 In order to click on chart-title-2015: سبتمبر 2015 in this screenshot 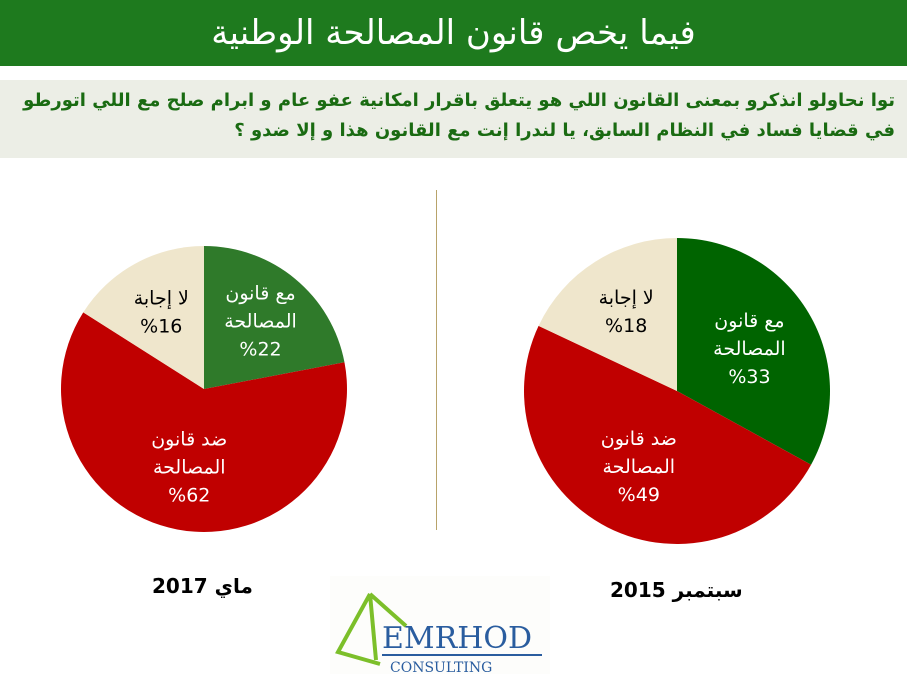, I will do `click(676, 590)`.